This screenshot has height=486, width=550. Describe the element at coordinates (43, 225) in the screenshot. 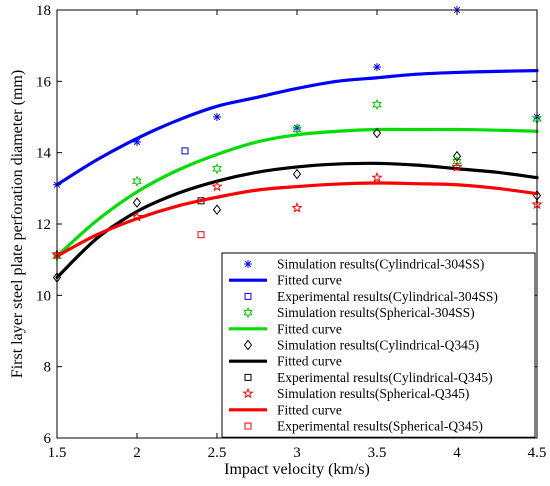

I see `y-tick-label: 12` at that location.